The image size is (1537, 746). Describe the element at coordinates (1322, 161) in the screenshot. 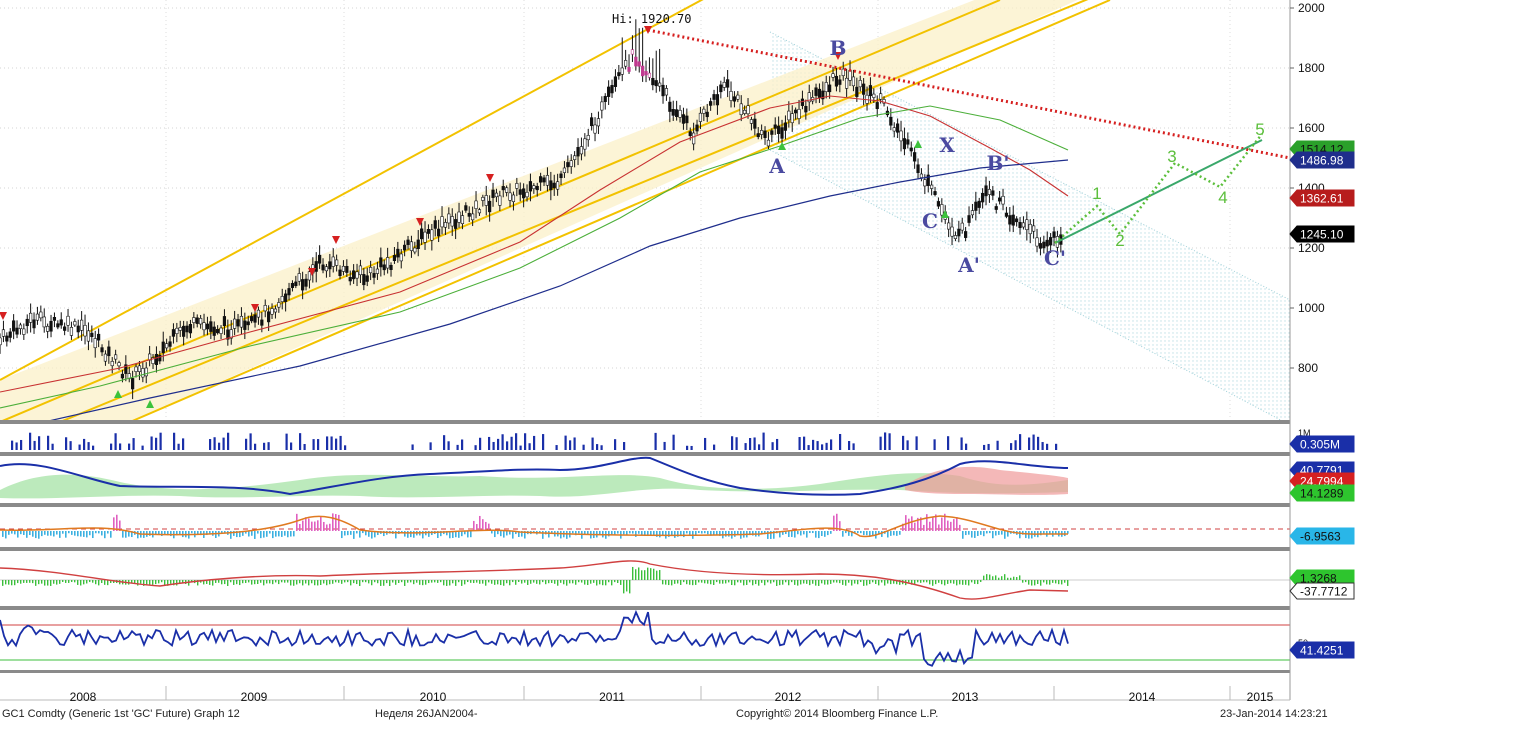

I see `value-tag-text: 1486.98` at that location.